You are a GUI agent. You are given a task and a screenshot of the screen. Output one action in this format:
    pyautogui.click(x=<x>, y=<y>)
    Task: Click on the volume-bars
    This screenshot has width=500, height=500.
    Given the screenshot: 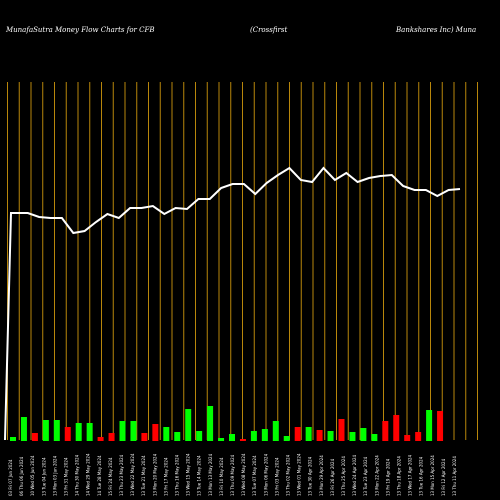 What is the action you would take?
    pyautogui.click(x=227, y=423)
    